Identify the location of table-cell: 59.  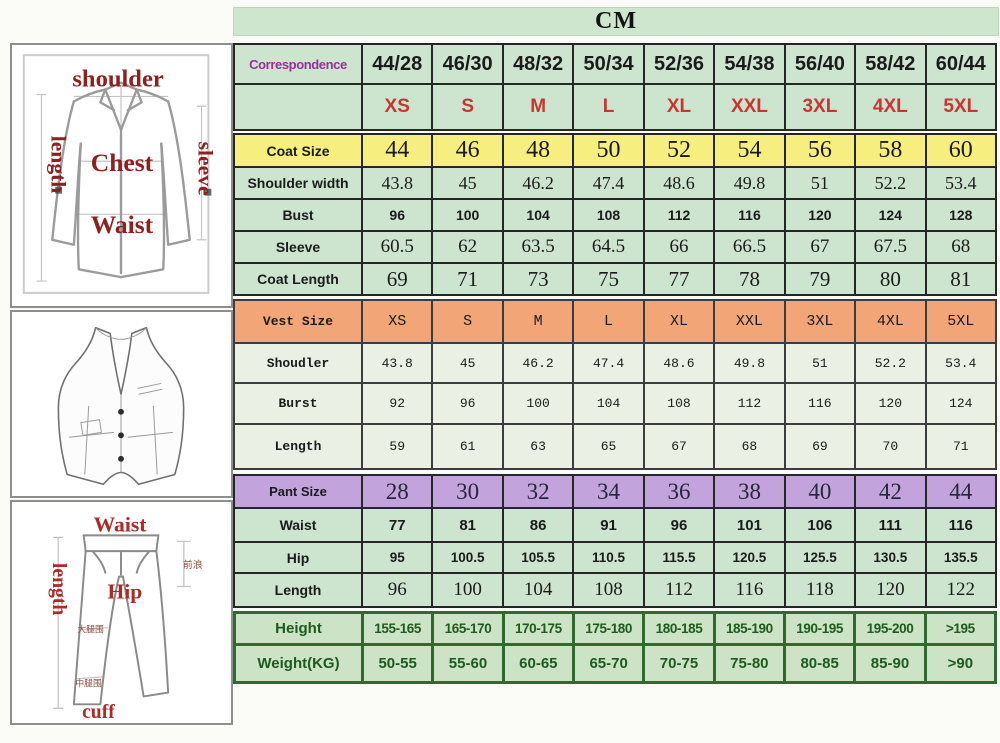
(396, 445).